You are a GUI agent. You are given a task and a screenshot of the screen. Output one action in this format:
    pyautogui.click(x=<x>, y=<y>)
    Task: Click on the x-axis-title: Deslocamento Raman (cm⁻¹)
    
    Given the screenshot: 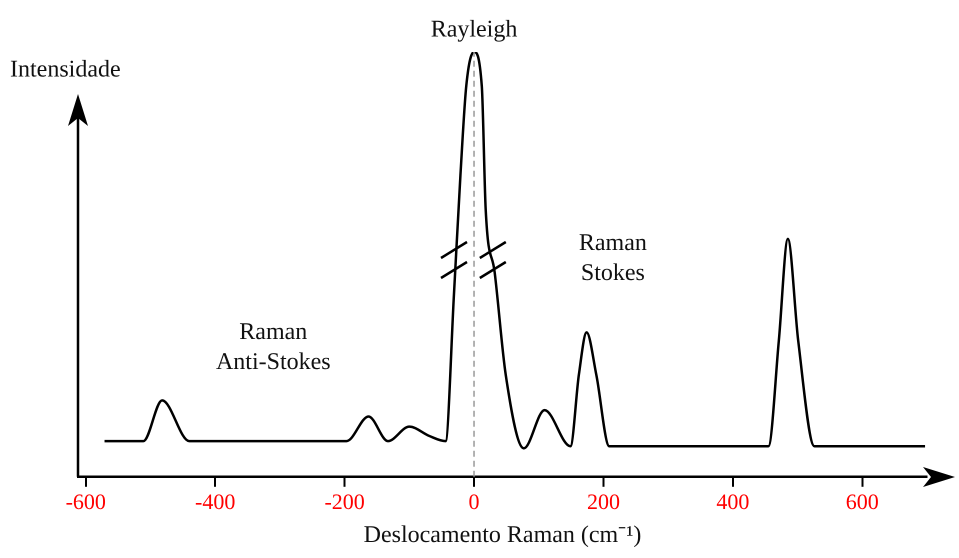 What is the action you would take?
    pyautogui.click(x=503, y=535)
    